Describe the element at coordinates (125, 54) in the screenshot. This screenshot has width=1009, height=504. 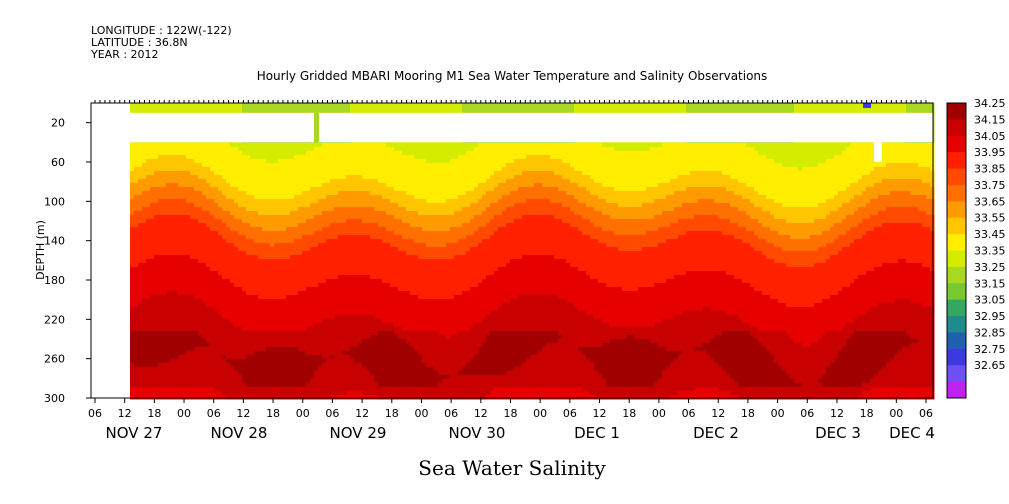
I see `year-label: YEAR : 2012` at that location.